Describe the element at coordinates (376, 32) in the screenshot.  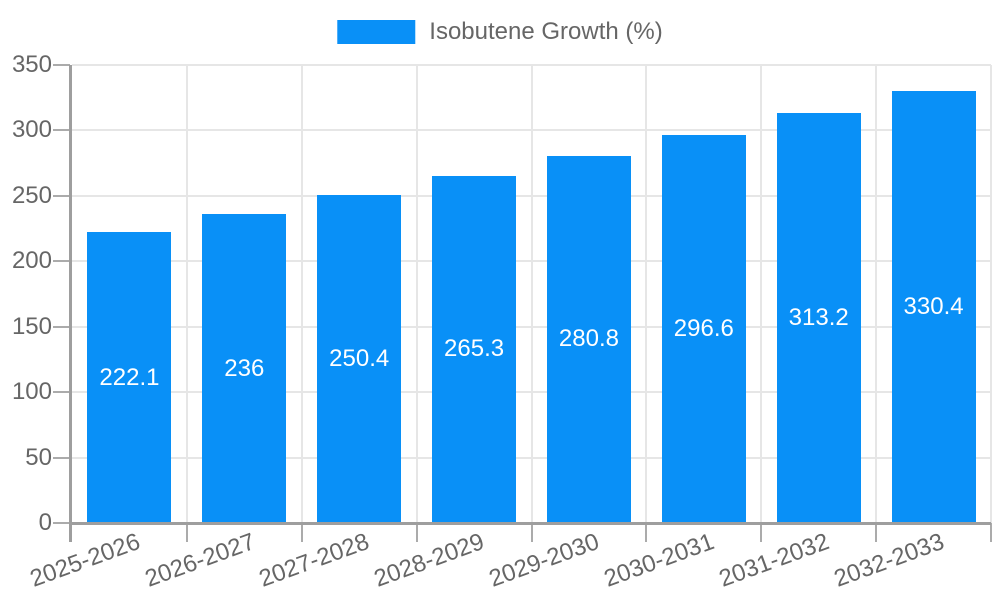
I see `legend-swatch` at that location.